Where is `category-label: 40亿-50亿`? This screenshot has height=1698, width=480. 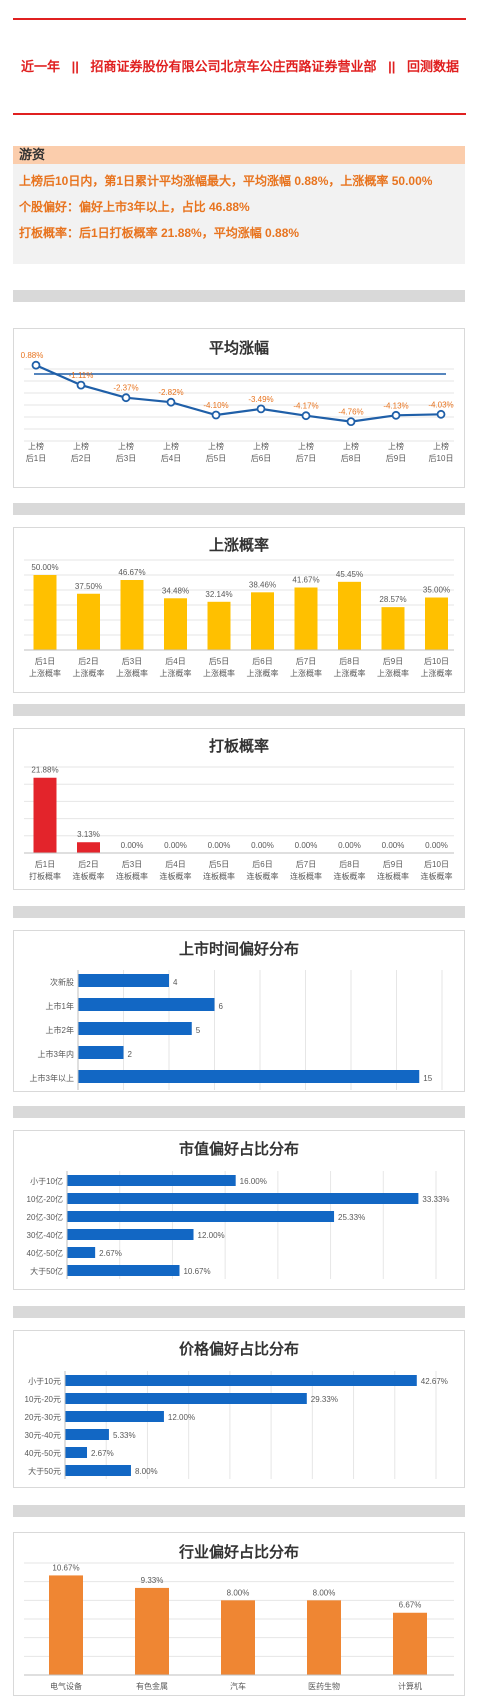
category-label: 40亿-50亿 is located at coordinates (45, 1253).